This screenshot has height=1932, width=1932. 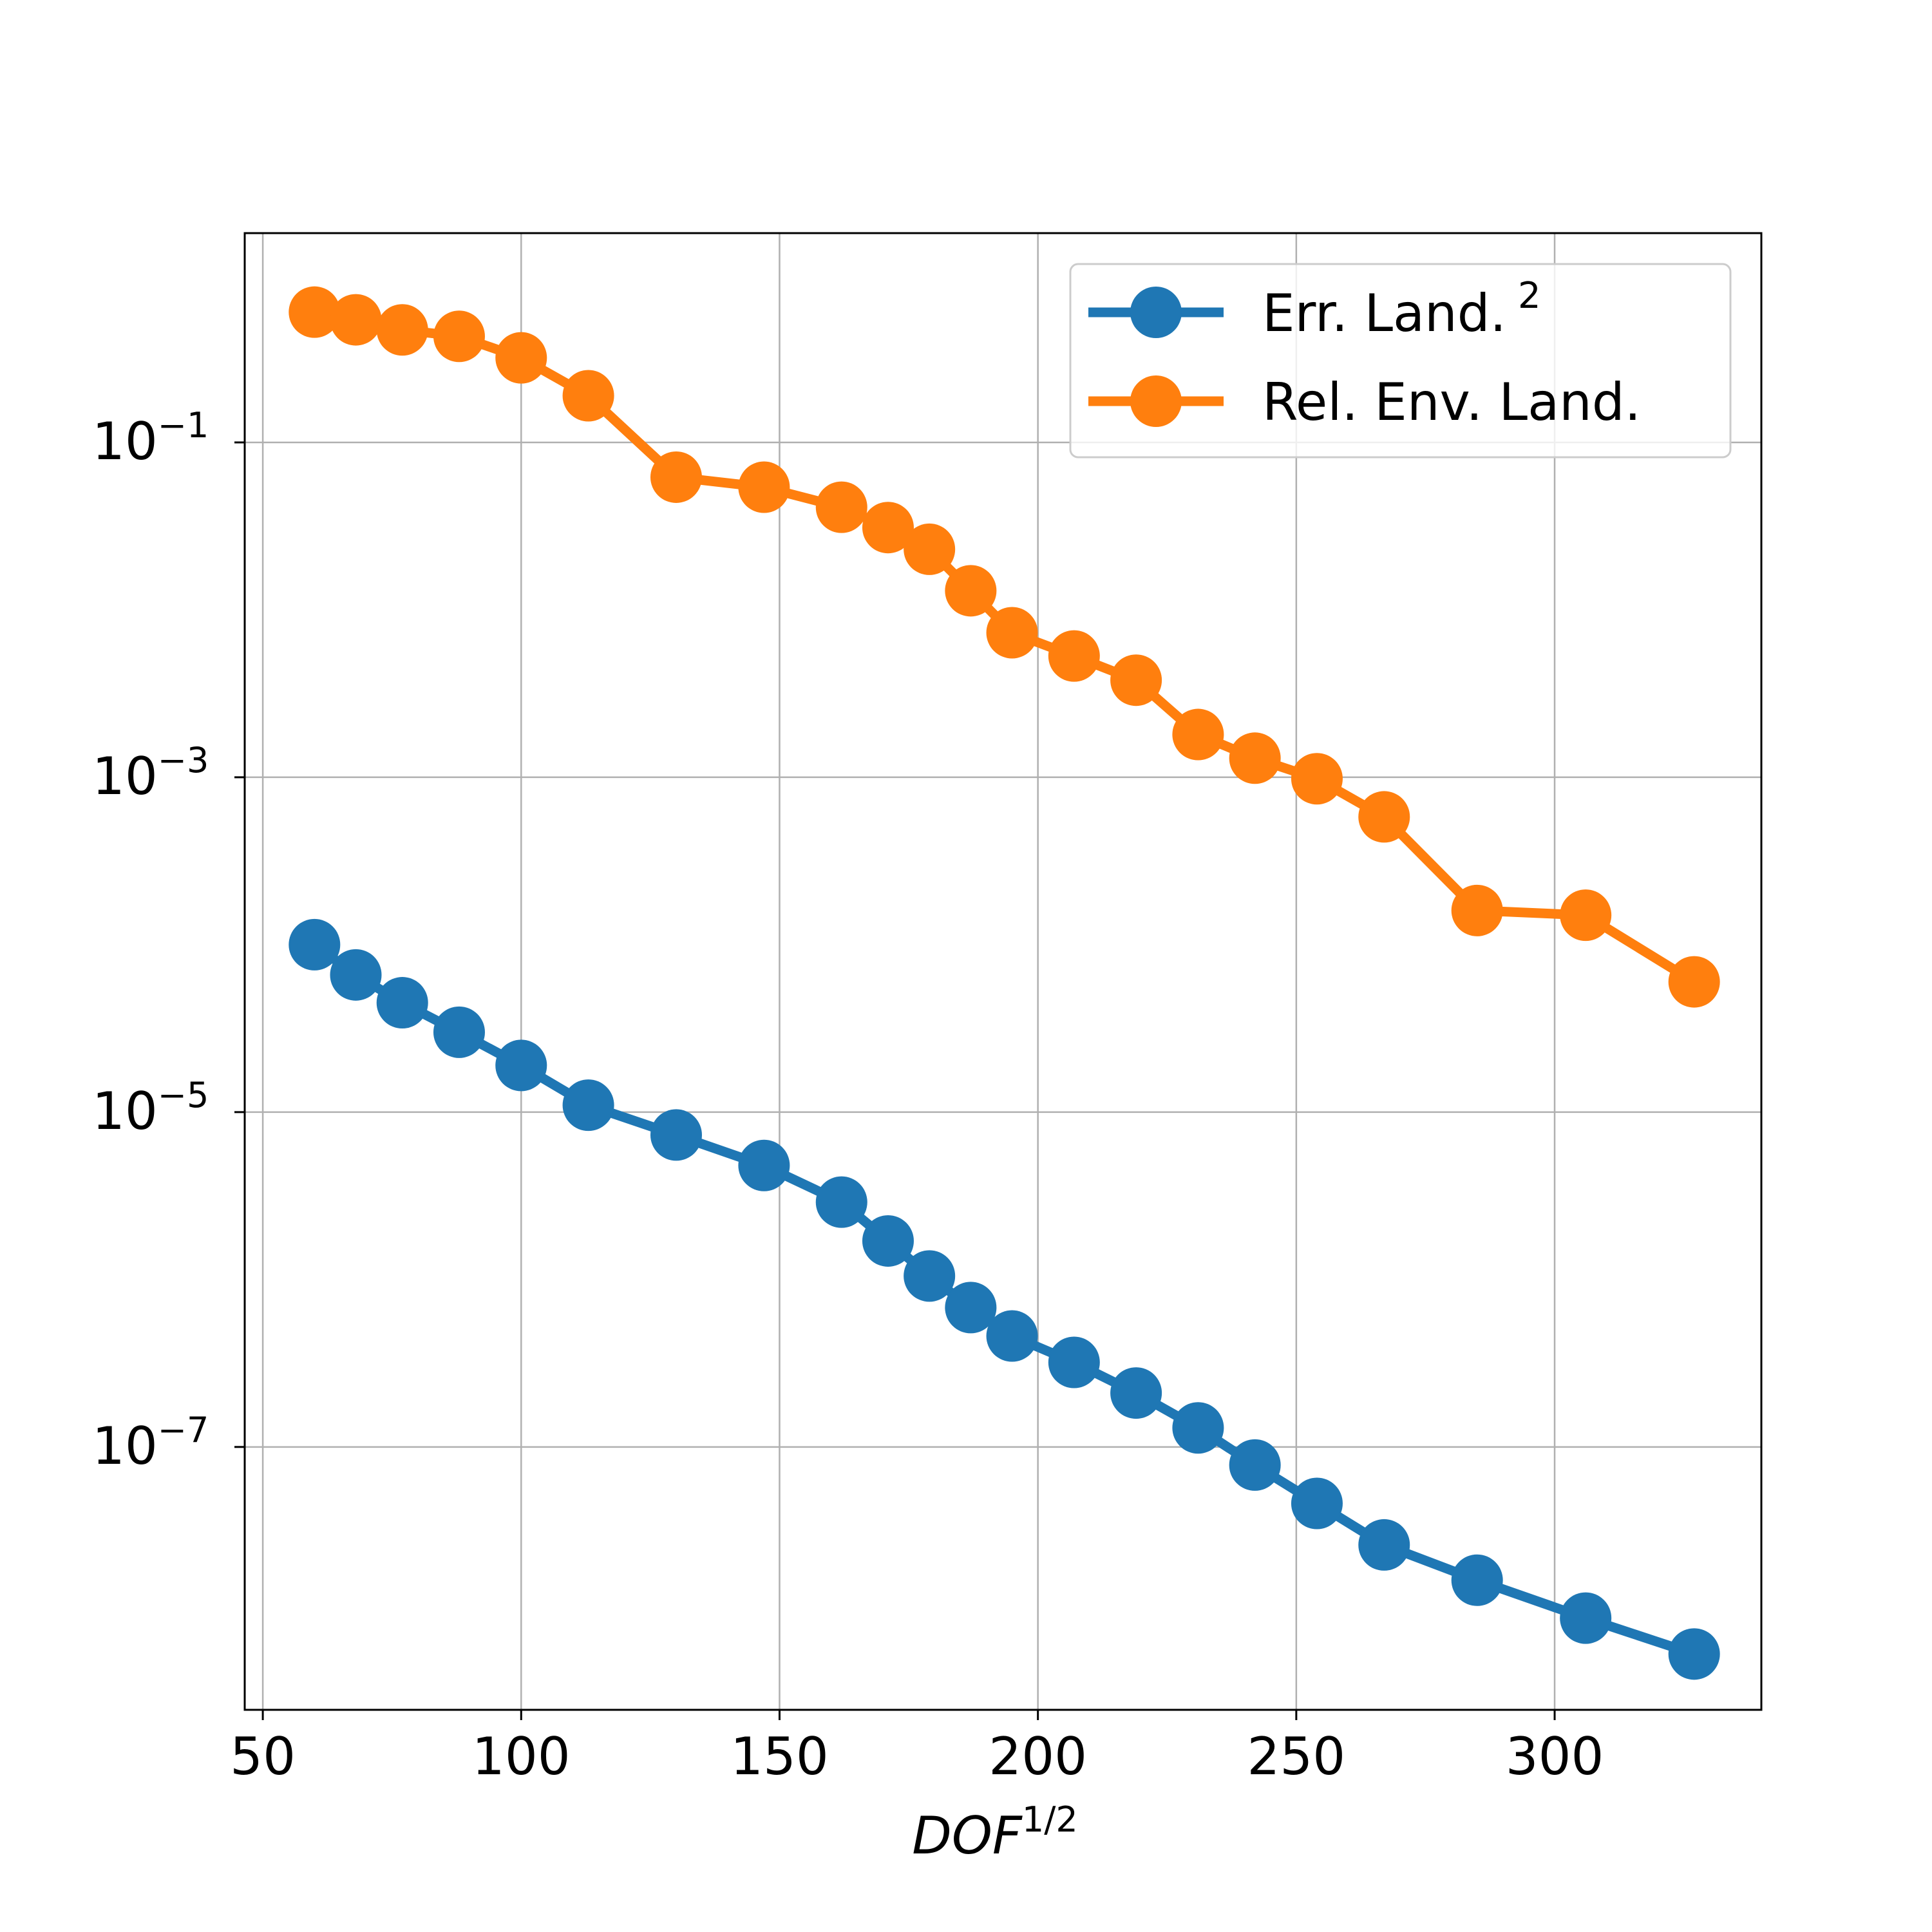 I want to click on y-tick-label: 10⁻¹, so click(x=151, y=438).